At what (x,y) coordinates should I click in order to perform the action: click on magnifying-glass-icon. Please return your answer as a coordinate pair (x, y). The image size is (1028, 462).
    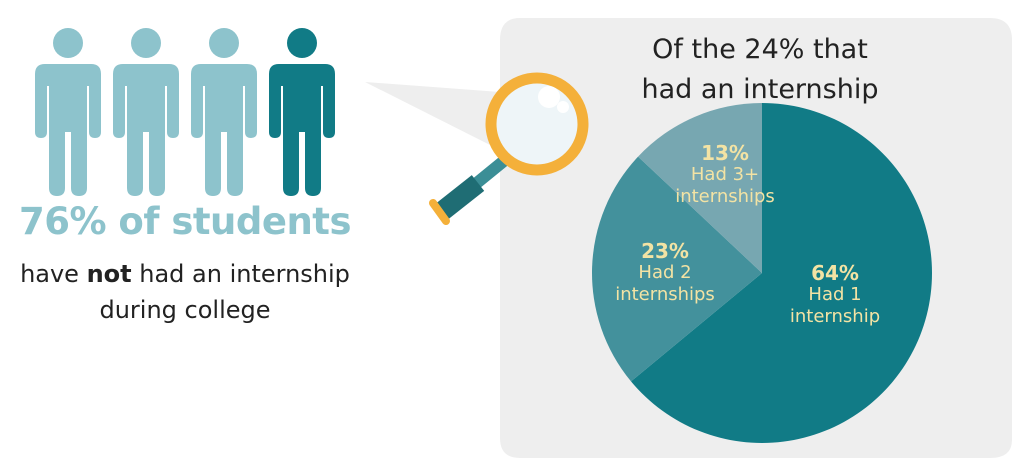
    Looking at the image, I should click on (509, 148).